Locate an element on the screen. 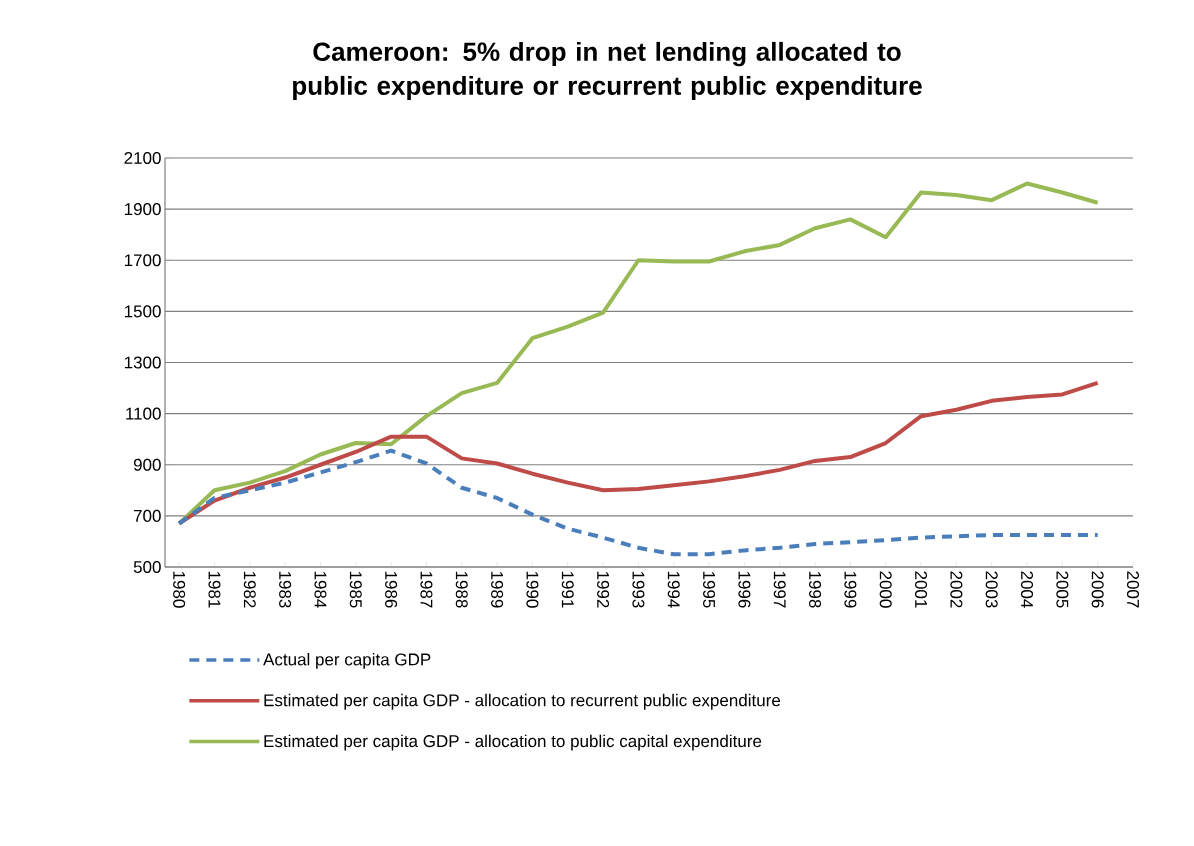 The height and width of the screenshot is (846, 1194). x-tick-label: 1993 is located at coordinates (638, 589).